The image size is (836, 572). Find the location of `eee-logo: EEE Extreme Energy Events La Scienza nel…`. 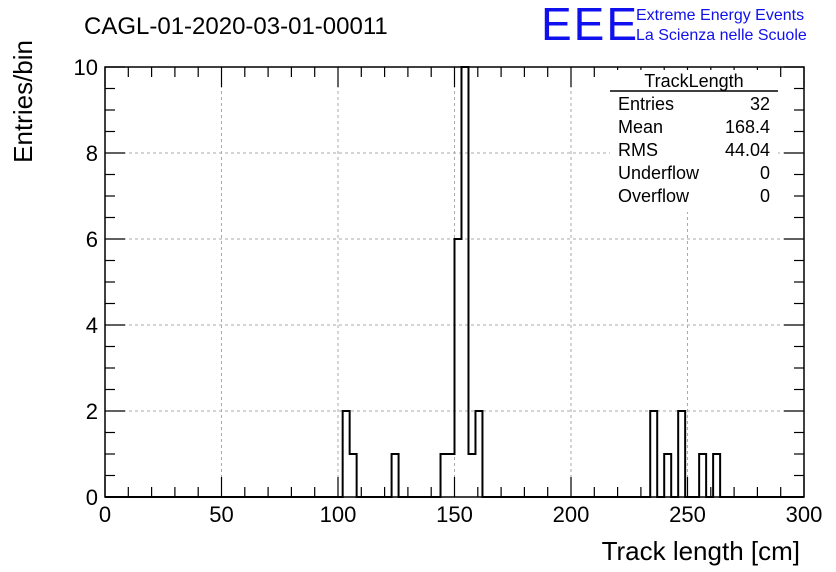

eee-logo: EEE Extreme Energy Events La Scienza nel… is located at coordinates (674, 25).